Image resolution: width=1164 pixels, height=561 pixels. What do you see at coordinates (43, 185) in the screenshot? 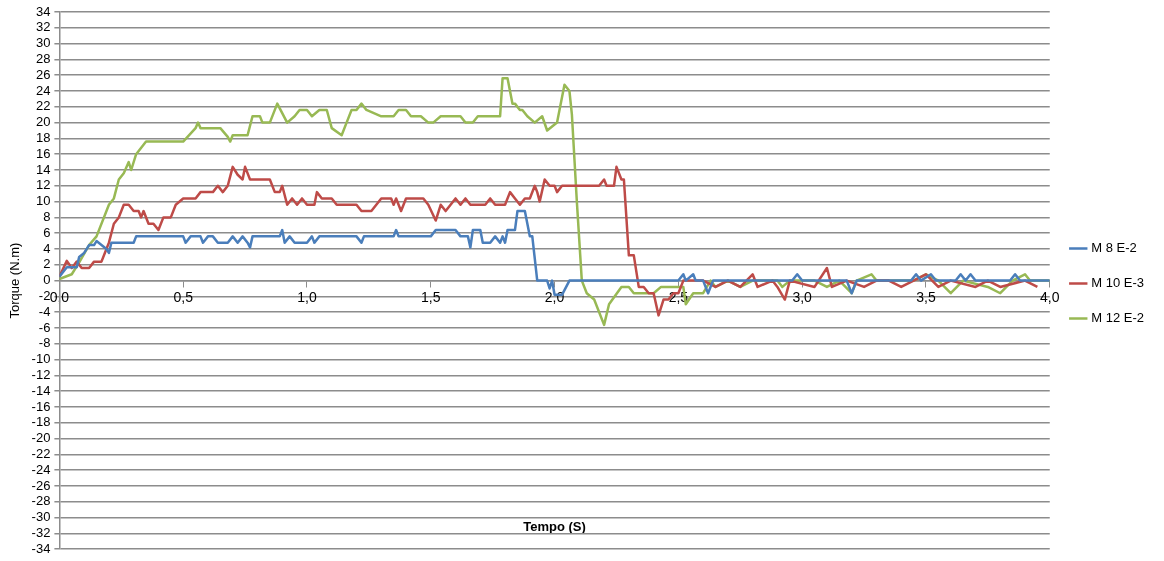
I see `y-tick-label: 12` at bounding box center [43, 185].